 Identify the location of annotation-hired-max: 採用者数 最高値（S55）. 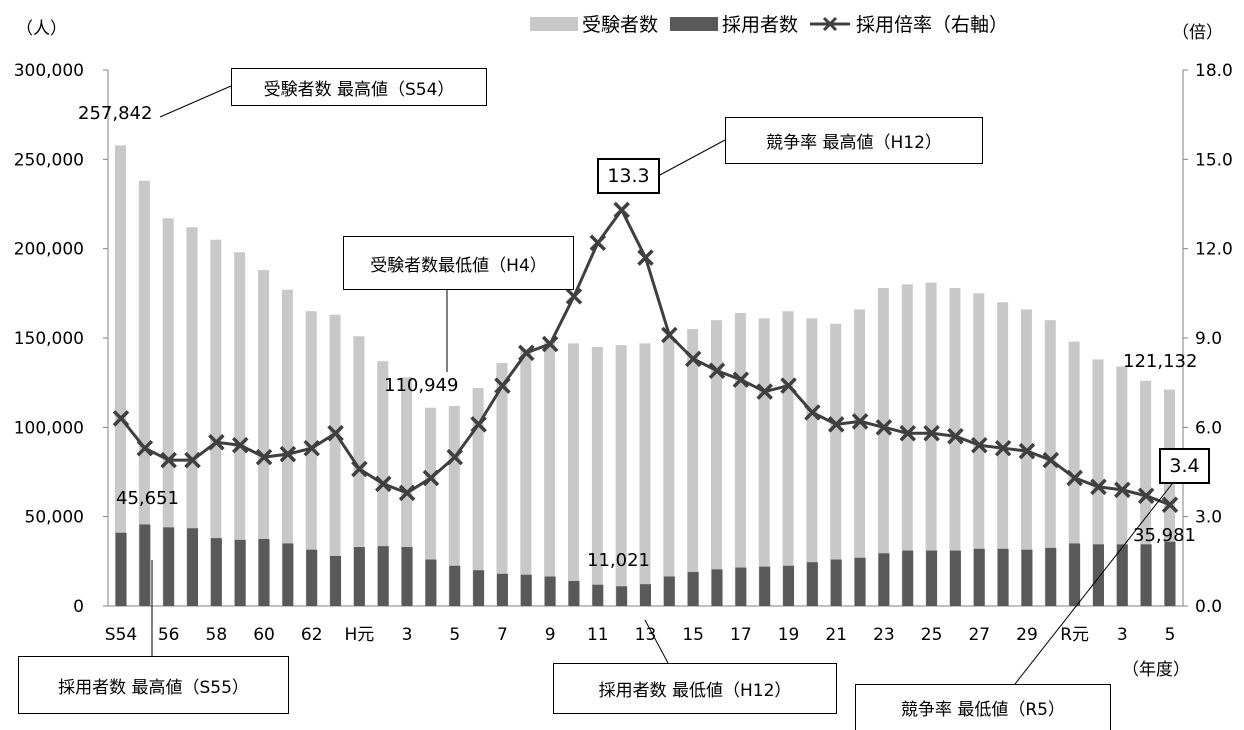
(153, 685).